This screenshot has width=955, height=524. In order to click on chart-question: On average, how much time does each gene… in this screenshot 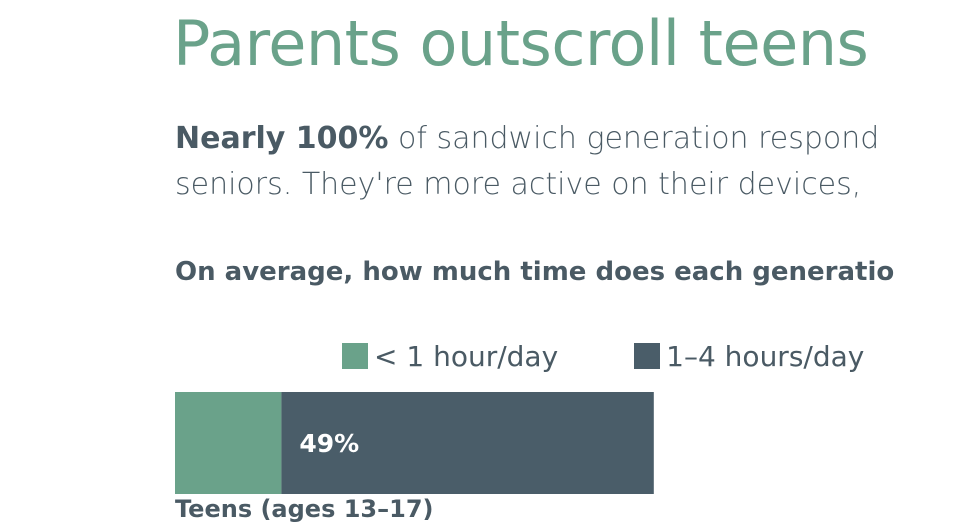, I will do `click(535, 272)`.